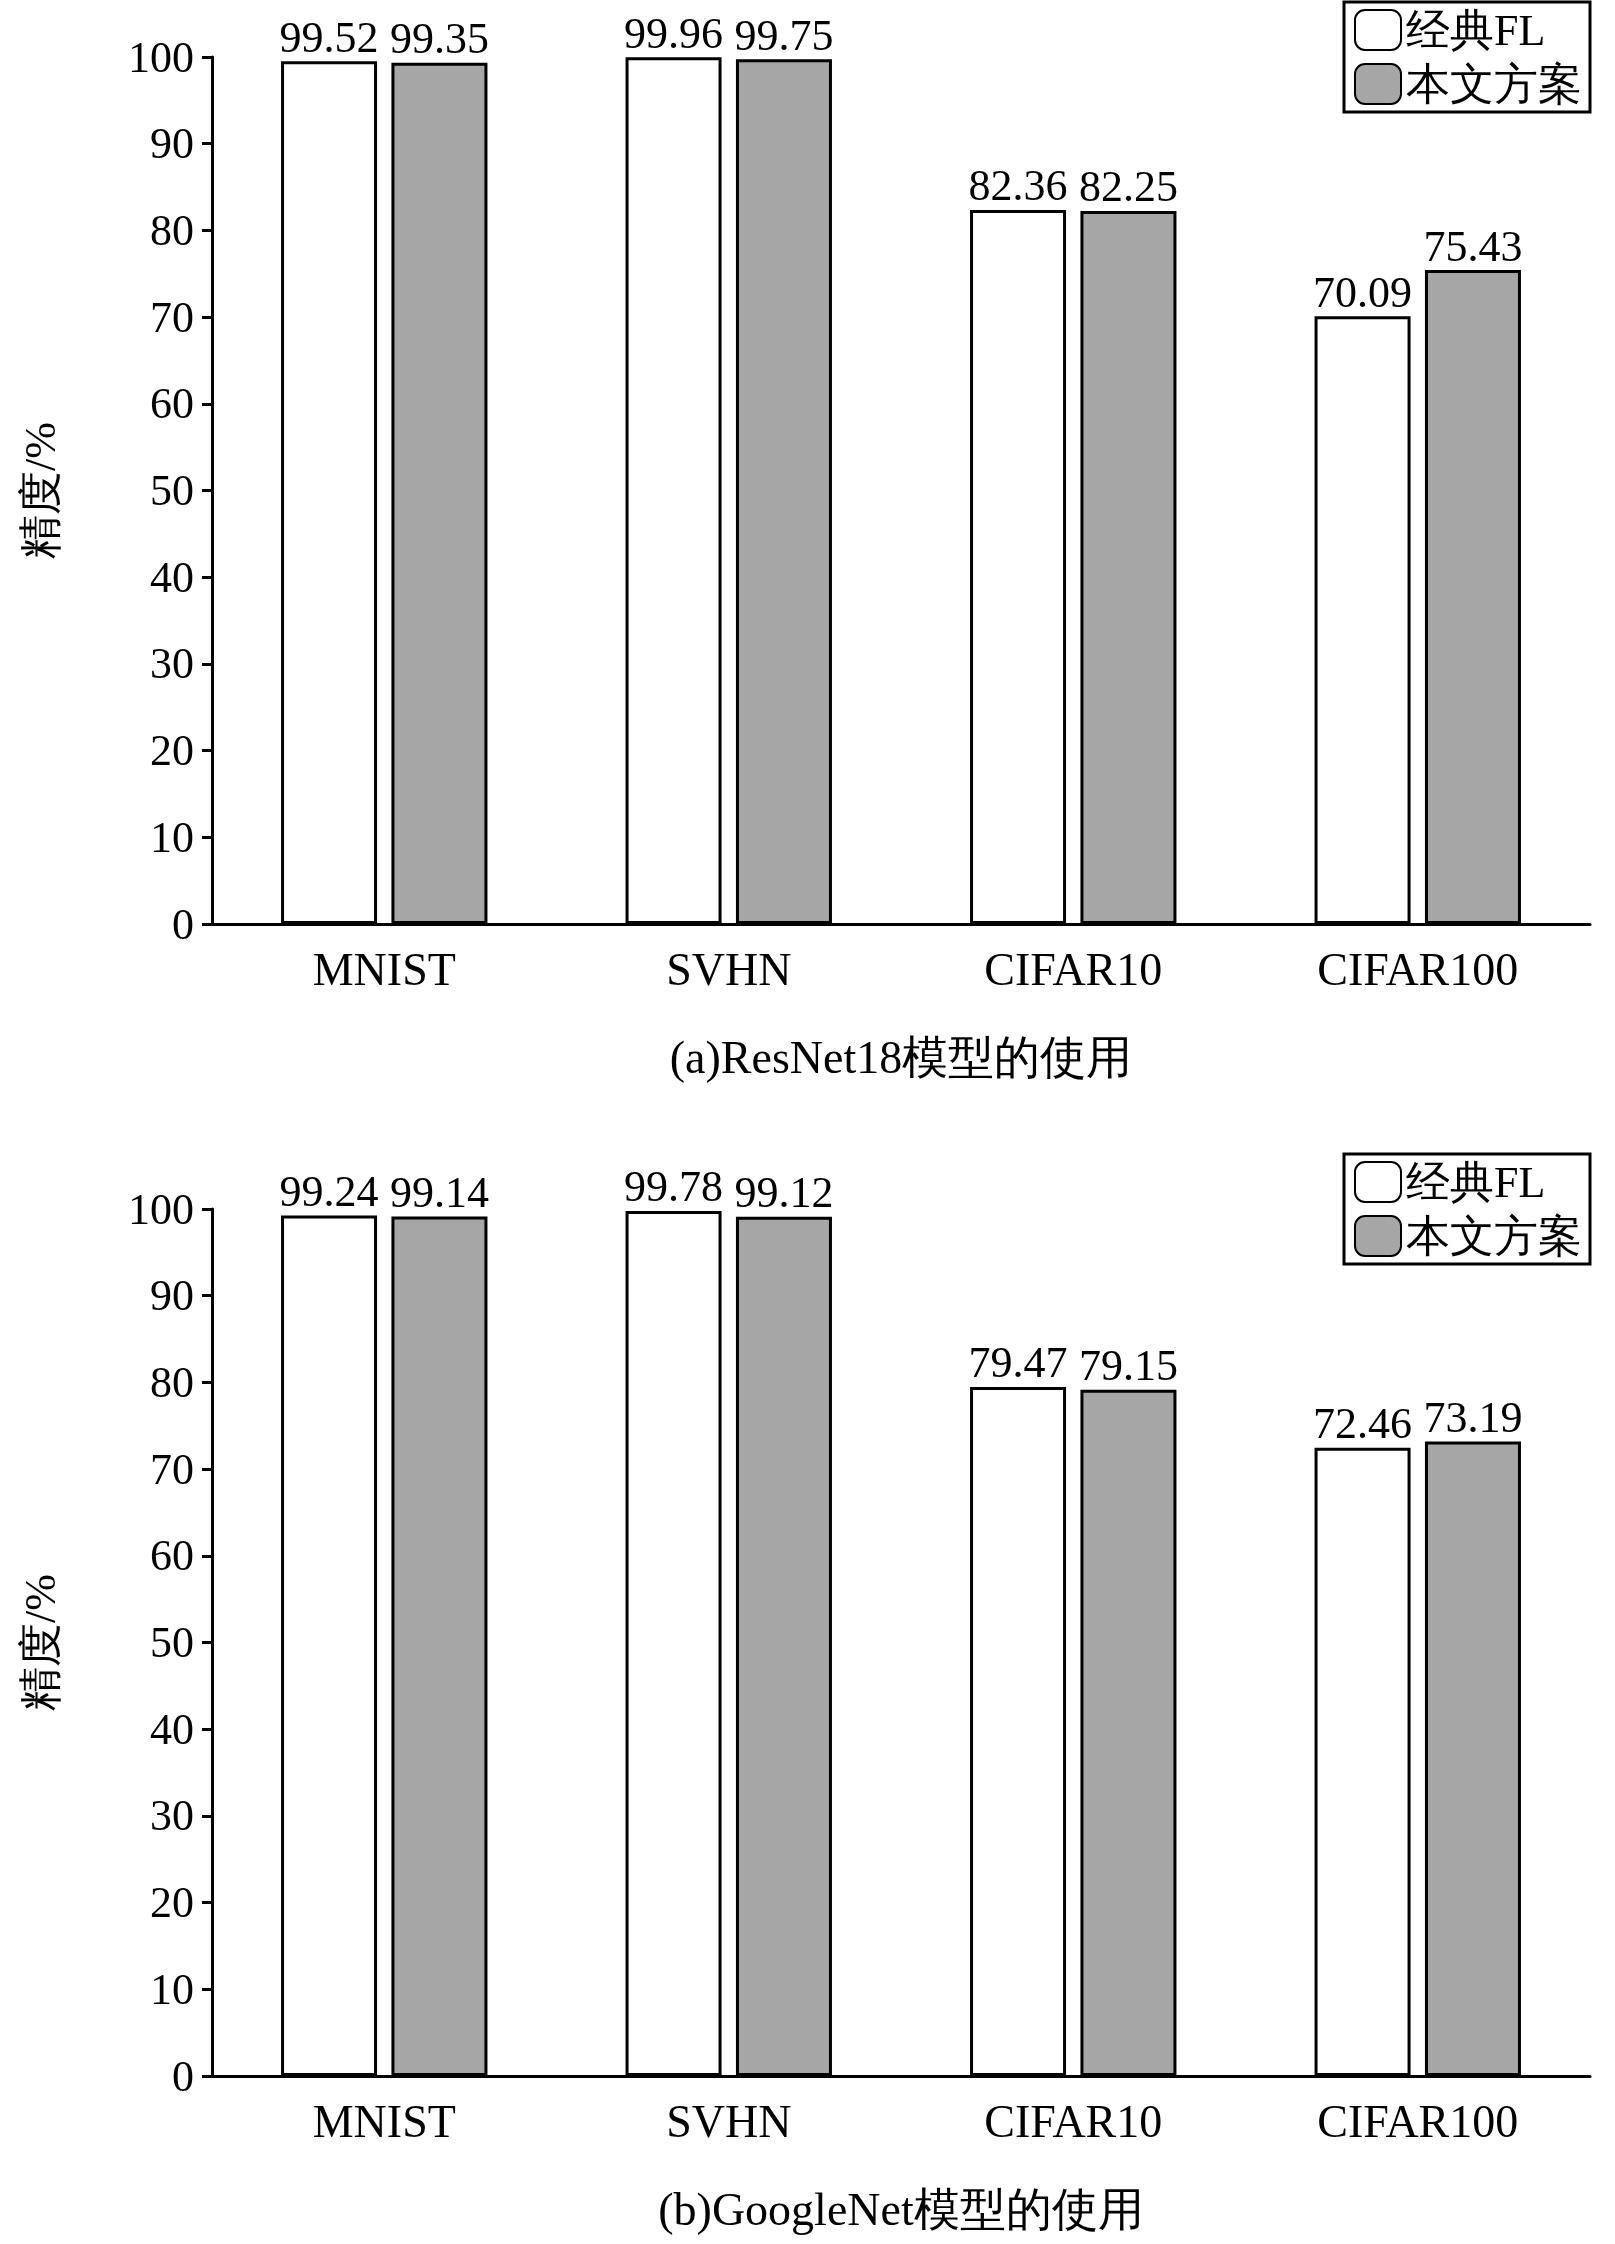 The image size is (1615, 2244). What do you see at coordinates (1363, 1424) in the screenshot?
I see `data-label: 72.46` at bounding box center [1363, 1424].